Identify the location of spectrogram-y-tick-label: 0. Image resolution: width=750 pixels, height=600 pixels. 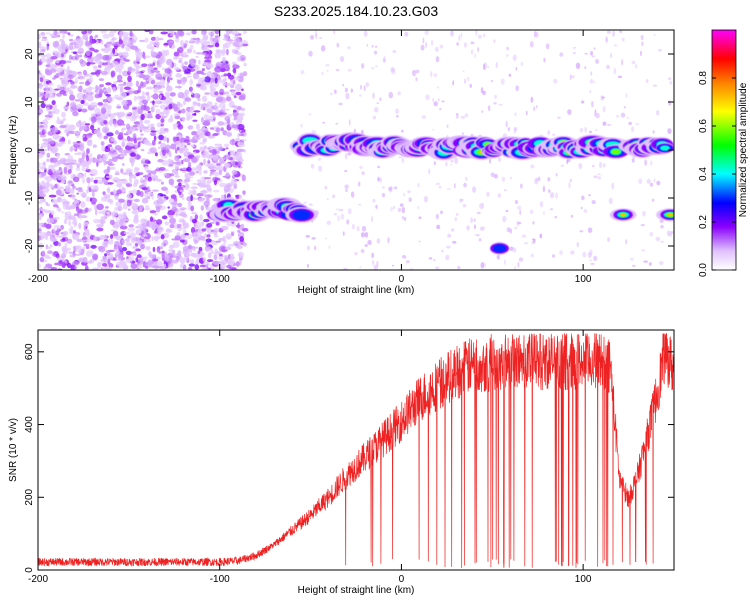
(29, 150).